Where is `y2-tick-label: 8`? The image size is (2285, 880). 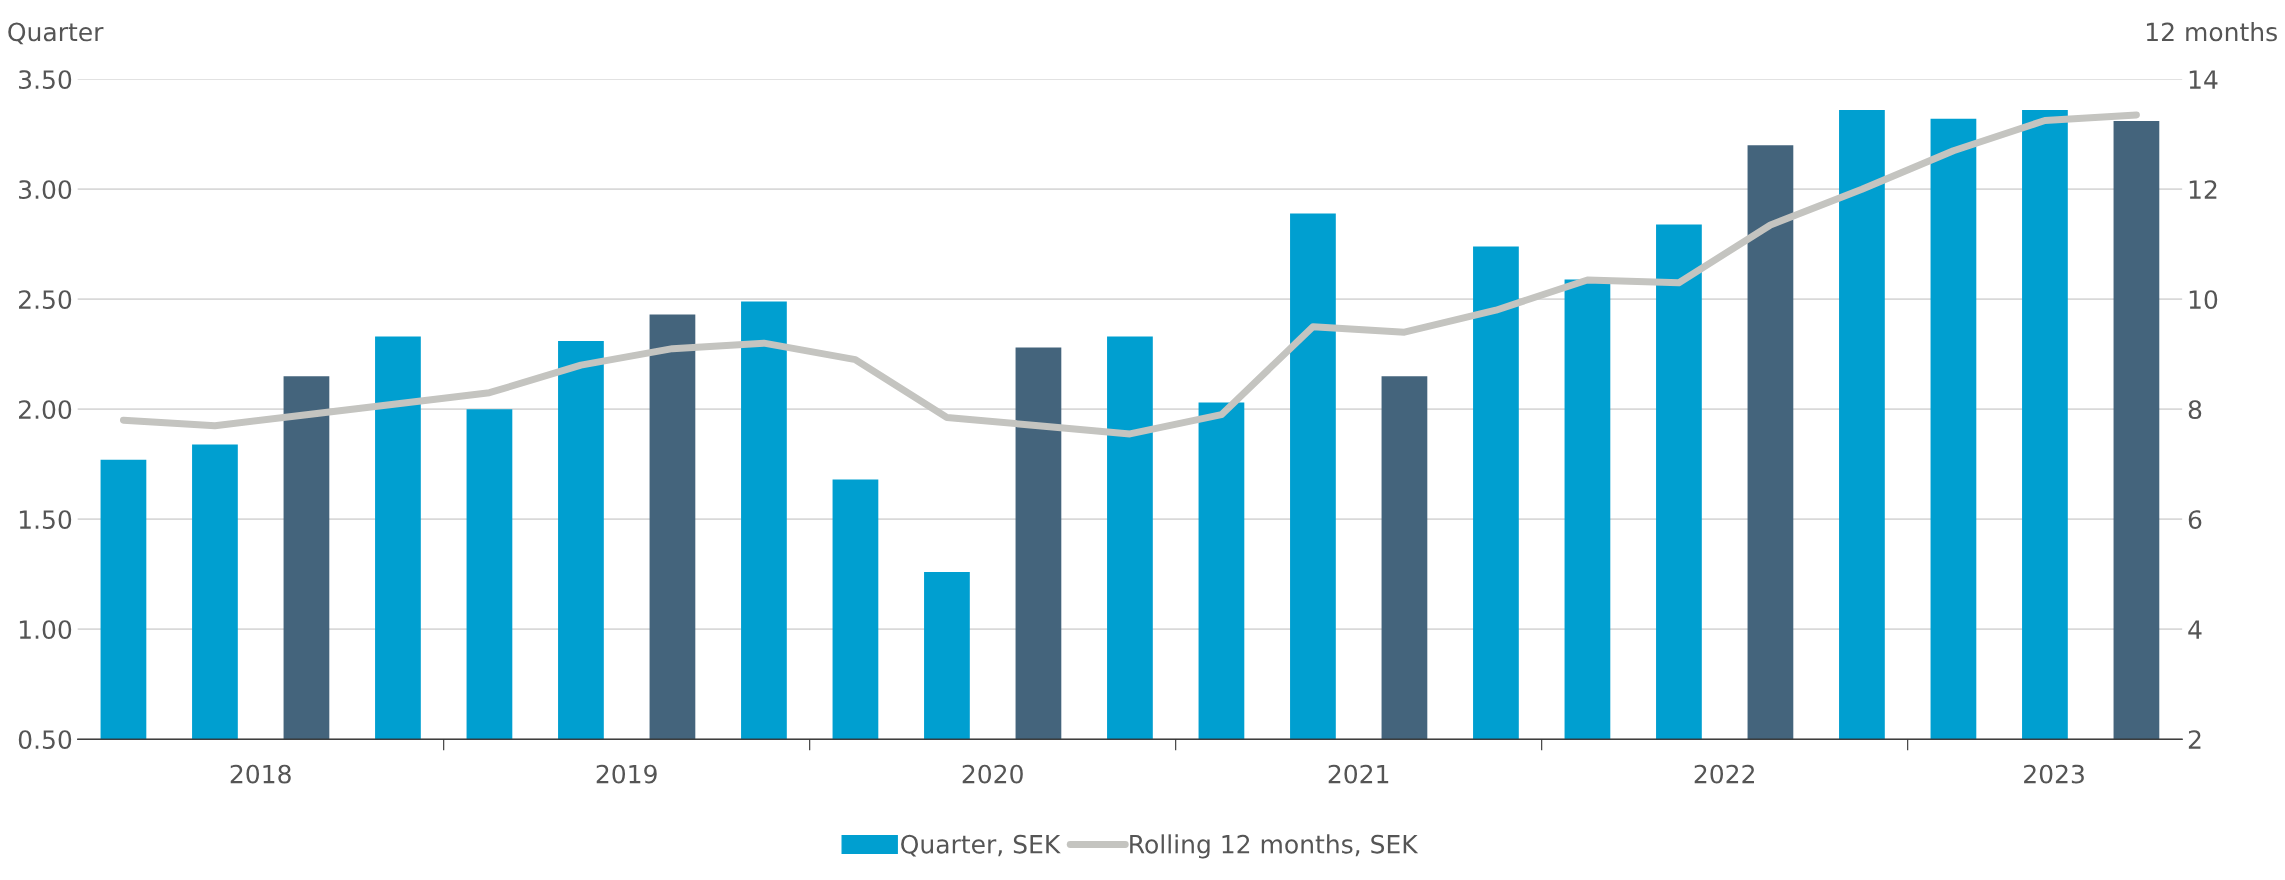 y2-tick-label: 8 is located at coordinates (2195, 410).